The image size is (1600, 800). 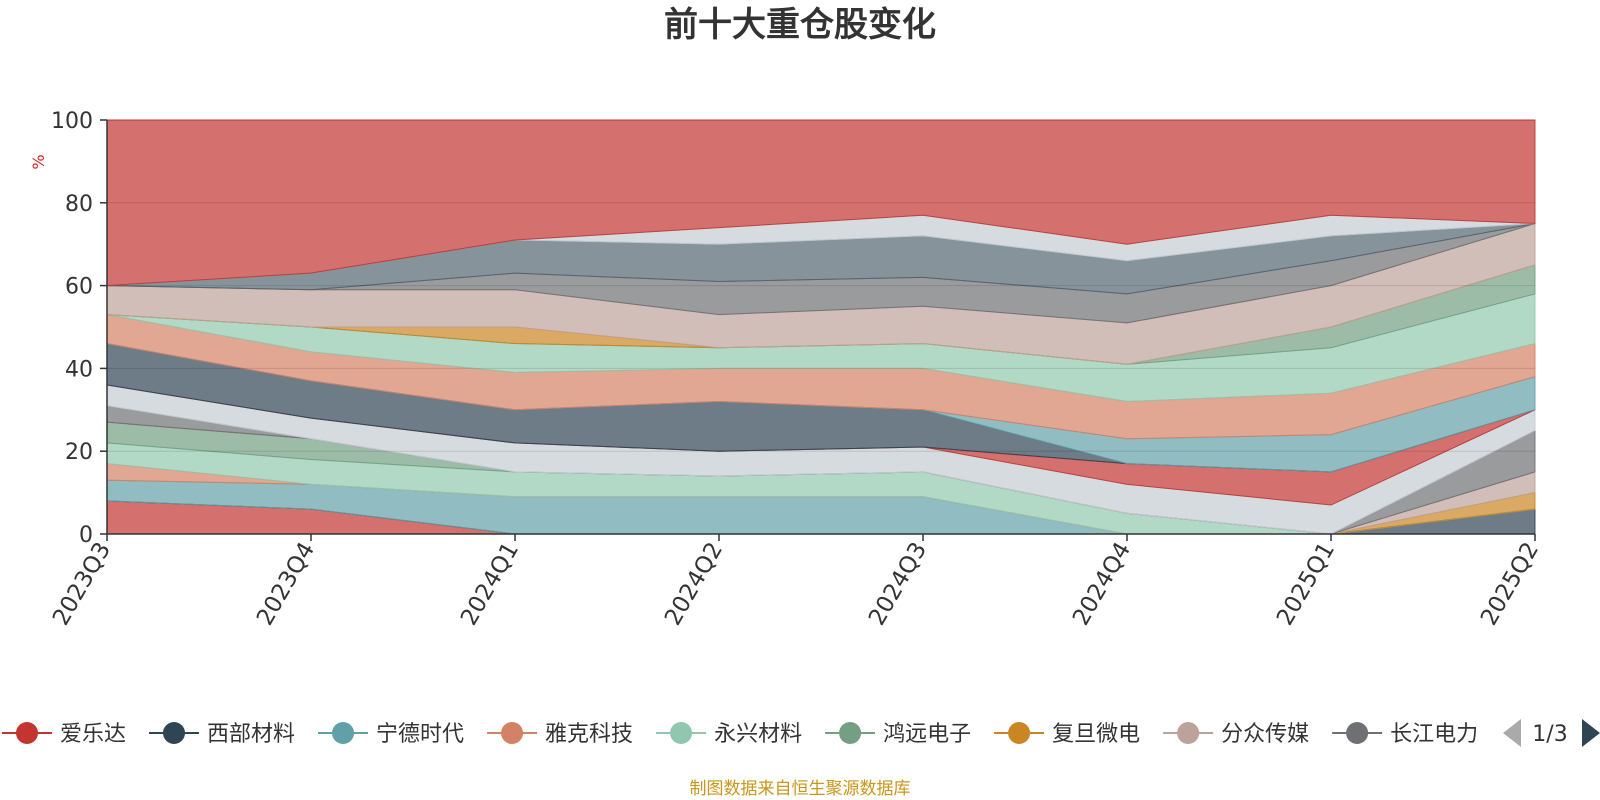 What do you see at coordinates (1512, 733) in the screenshot?
I see `legend-prev-page-icon` at bounding box center [1512, 733].